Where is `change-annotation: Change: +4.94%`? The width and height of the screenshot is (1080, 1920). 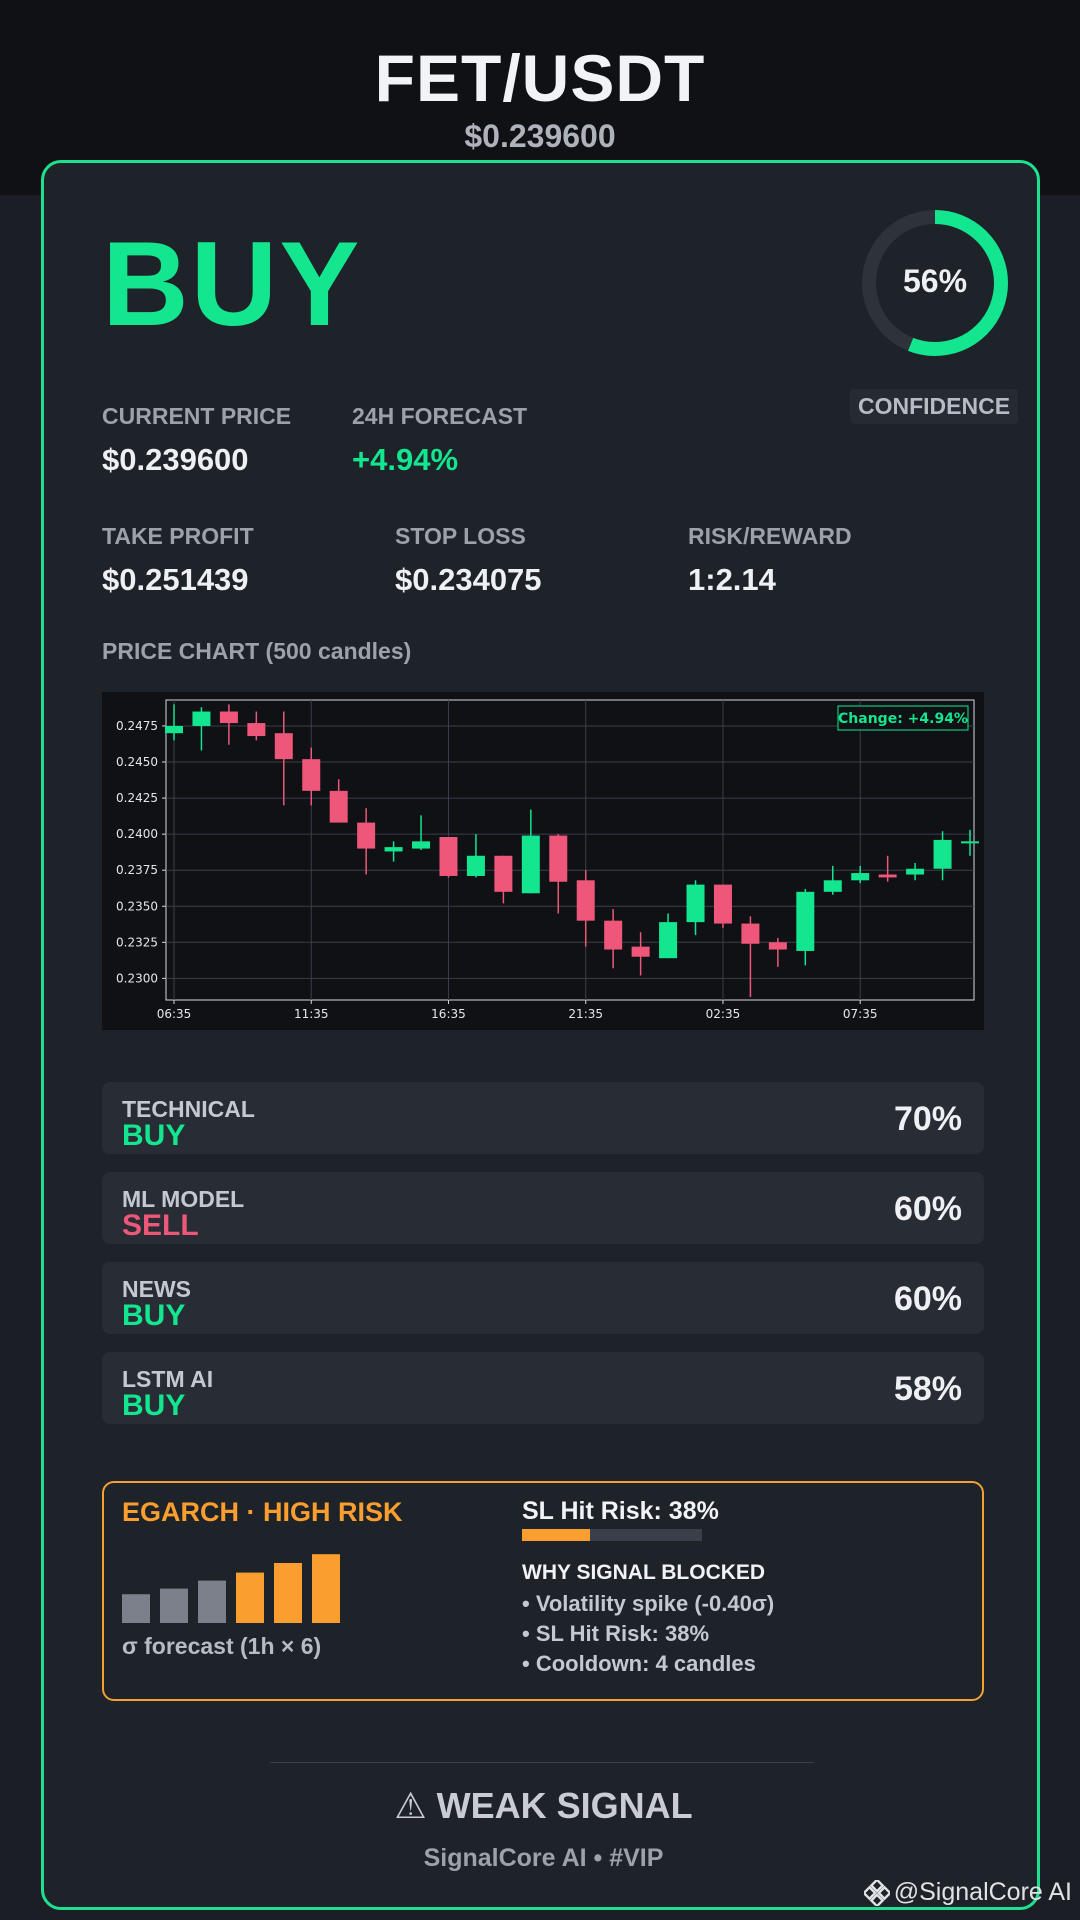 change-annotation: Change: +4.94% is located at coordinates (903, 719).